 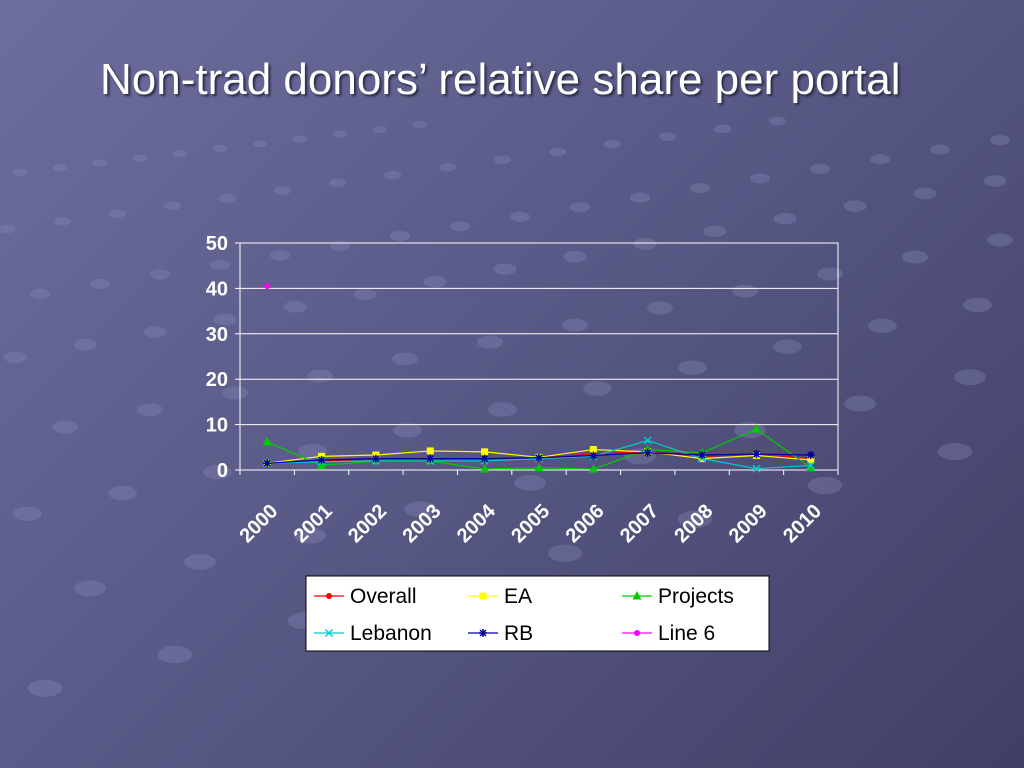 What do you see at coordinates (686, 633) in the screenshot?
I see `legend-label: Line 6` at bounding box center [686, 633].